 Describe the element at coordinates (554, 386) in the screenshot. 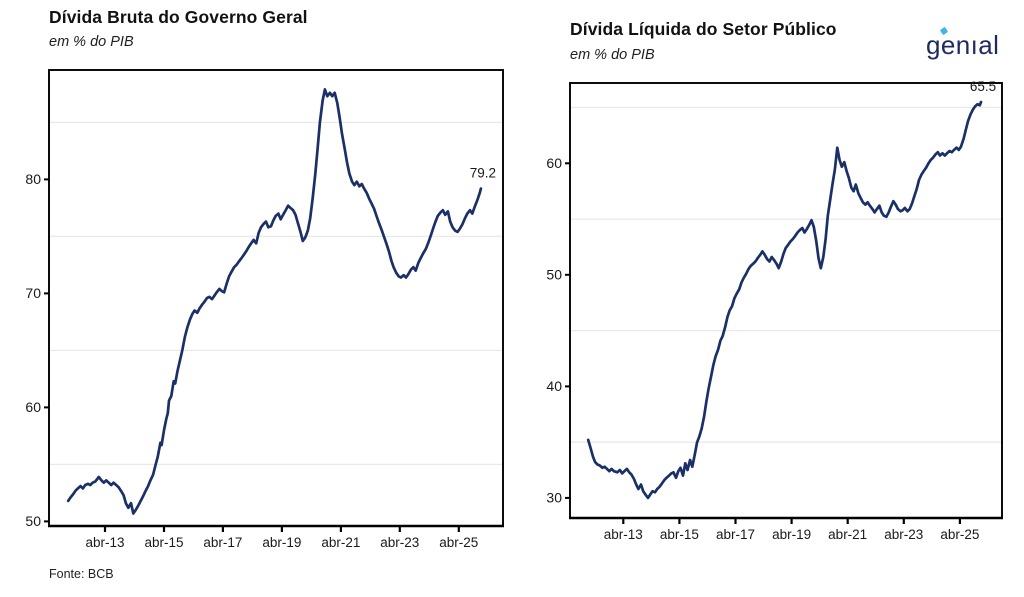

I see `y-axis-label: 40` at that location.